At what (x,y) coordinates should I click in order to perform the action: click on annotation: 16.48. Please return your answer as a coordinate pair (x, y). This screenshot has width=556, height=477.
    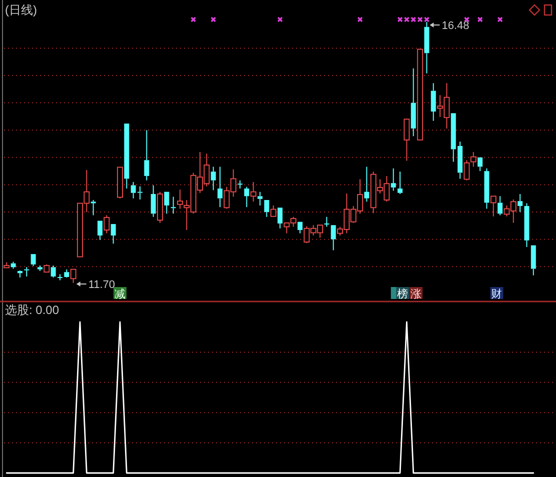
    Looking at the image, I should click on (456, 26).